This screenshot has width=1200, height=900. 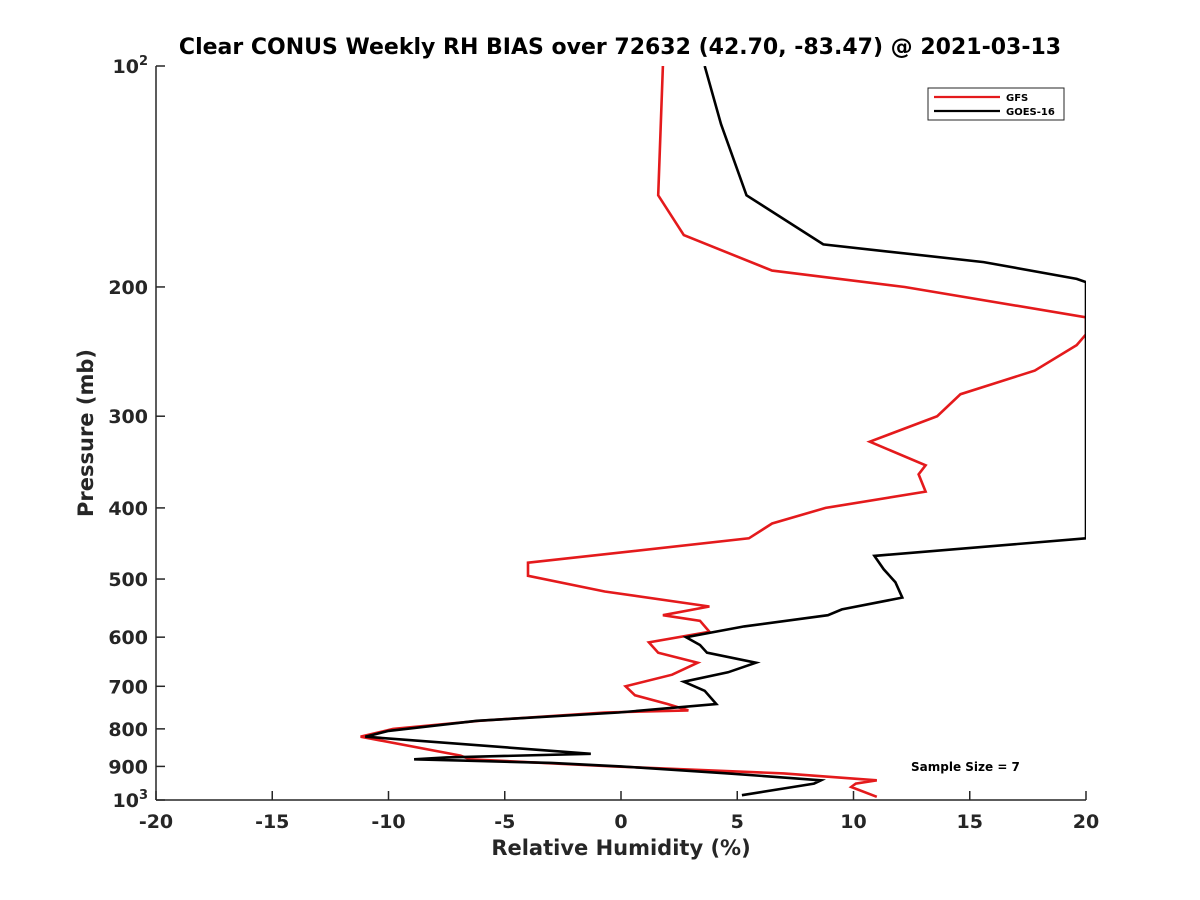 I want to click on y-tick-label: 300, so click(x=128, y=417).